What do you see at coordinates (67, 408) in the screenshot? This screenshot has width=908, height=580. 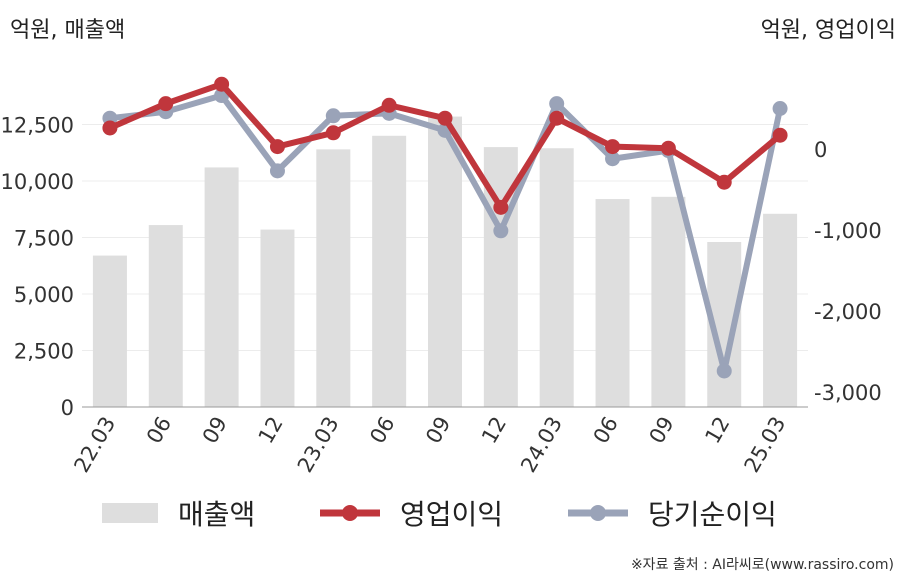 I see `left-tick-label: 0` at bounding box center [67, 408].